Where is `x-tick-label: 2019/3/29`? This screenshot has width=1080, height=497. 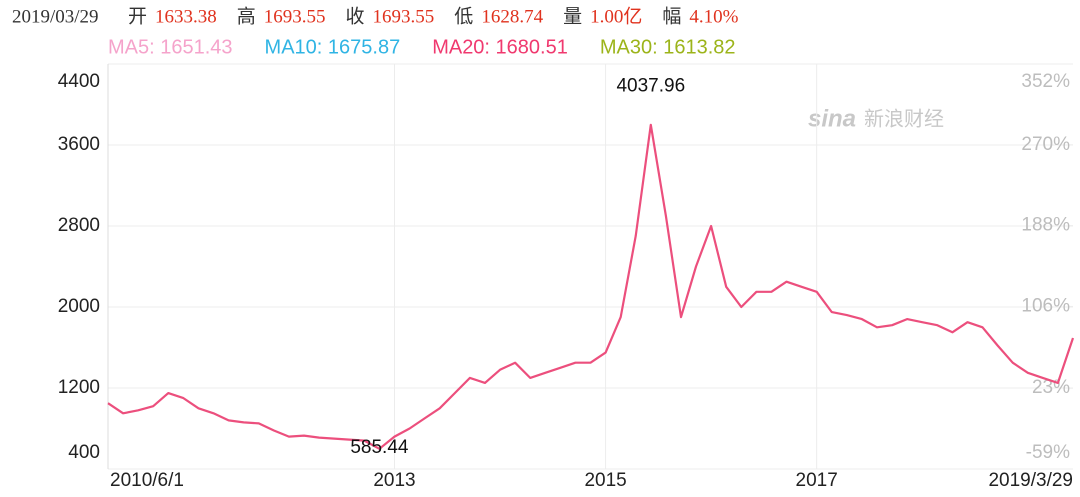
x-tick-label: 2019/3/29 is located at coordinates (1030, 480).